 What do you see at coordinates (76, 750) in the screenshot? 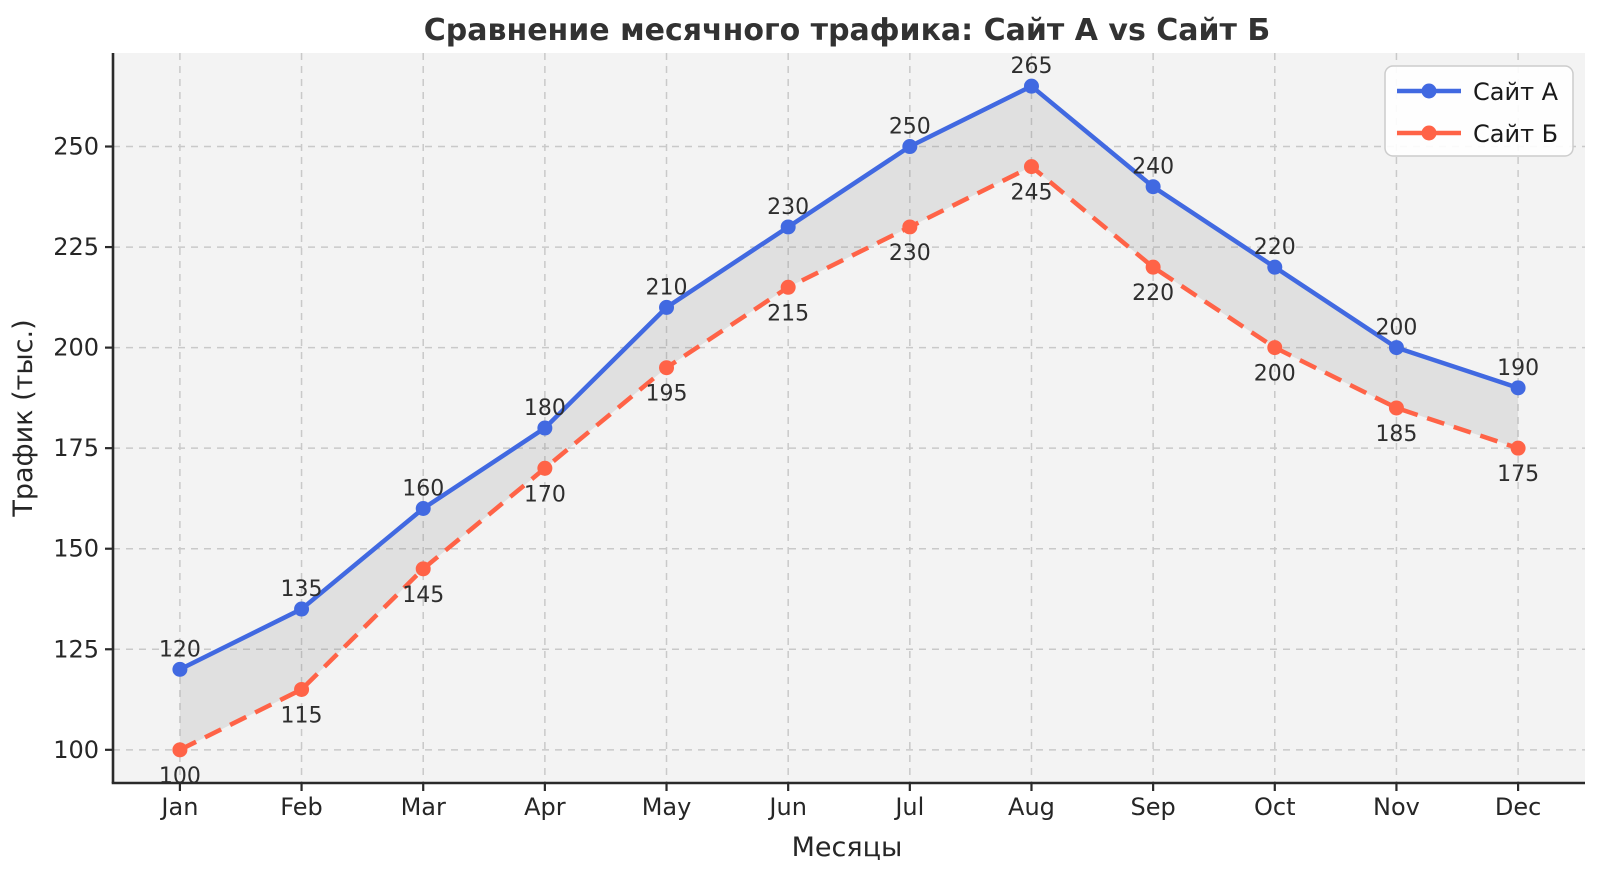
I see `y-tick-label: 100` at bounding box center [76, 750].